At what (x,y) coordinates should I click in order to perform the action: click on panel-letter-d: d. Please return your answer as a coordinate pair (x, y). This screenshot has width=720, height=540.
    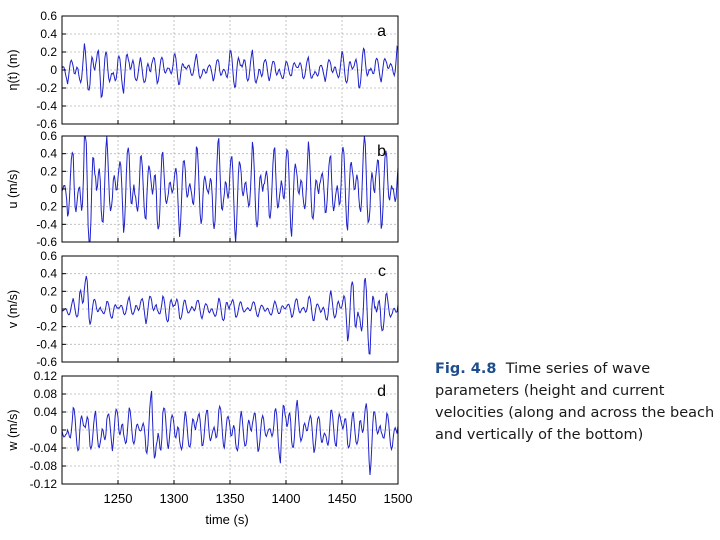
    Looking at the image, I should click on (381, 391).